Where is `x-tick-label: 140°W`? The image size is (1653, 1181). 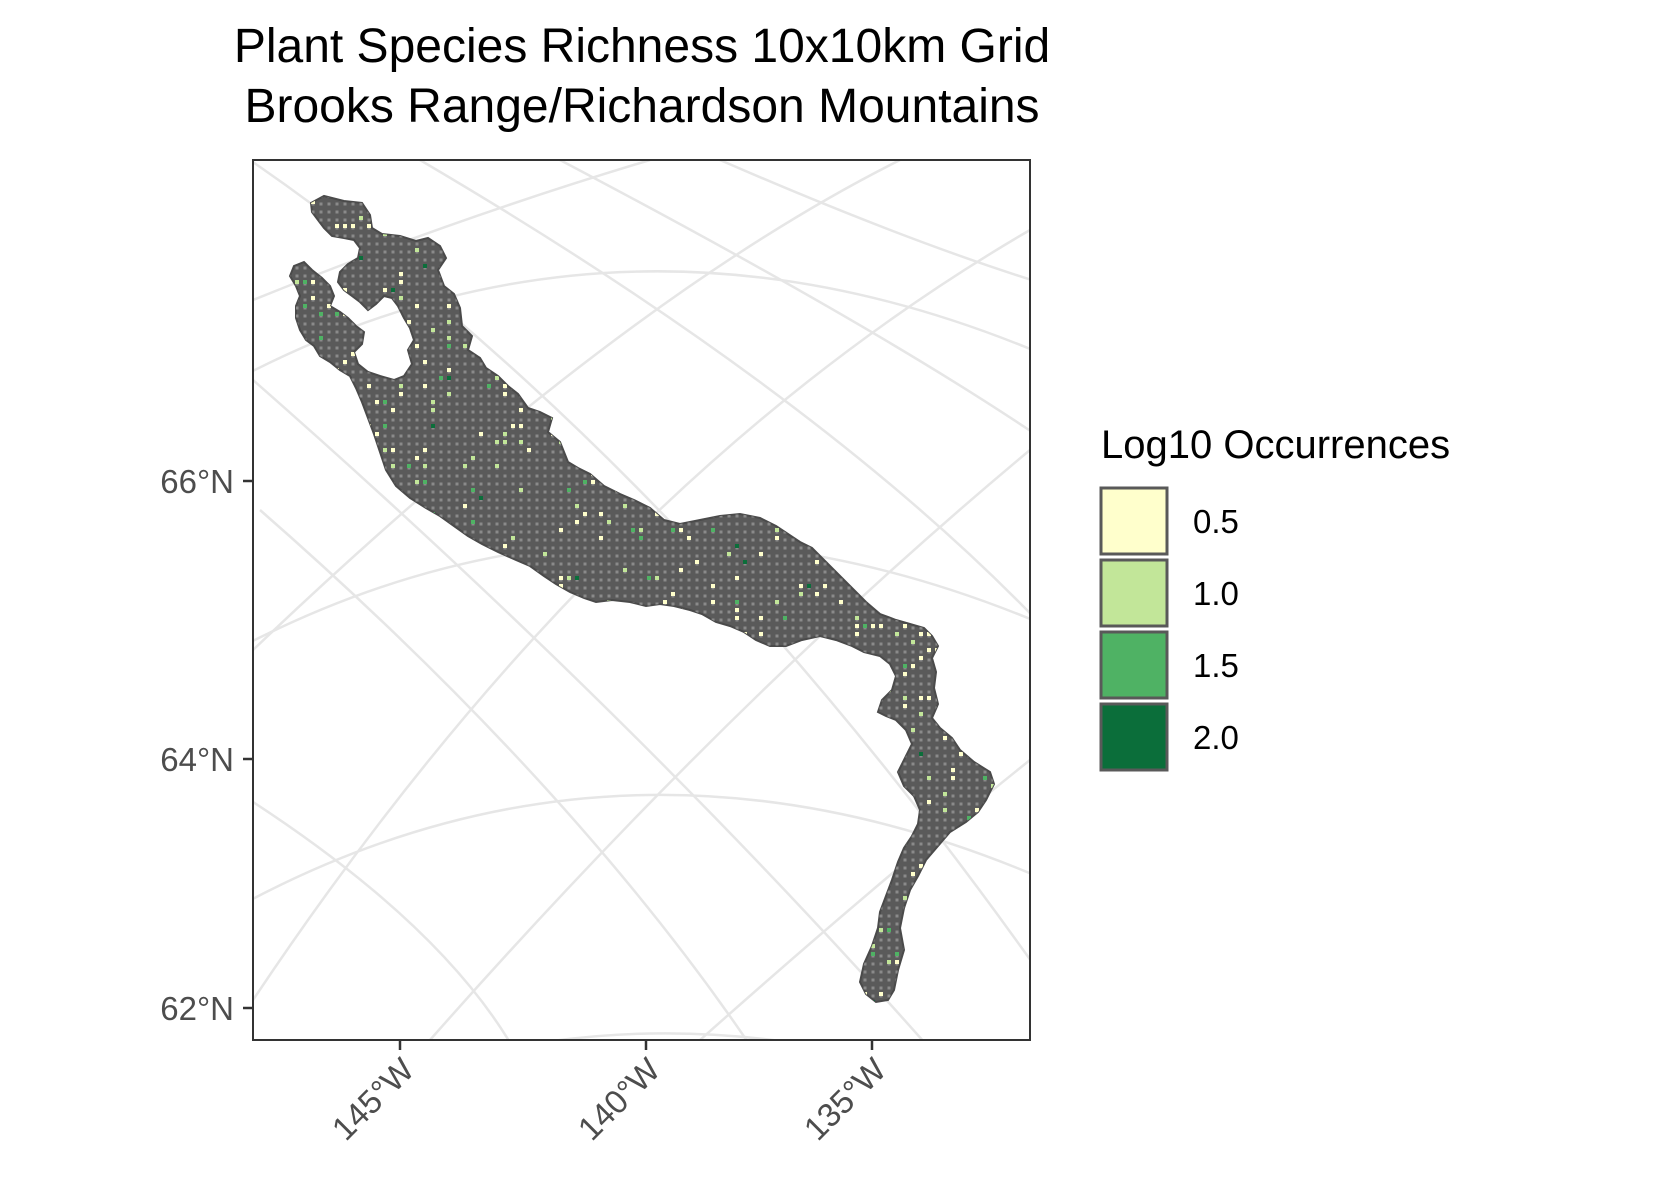
x-tick-label: 140°W is located at coordinates (618, 1098).